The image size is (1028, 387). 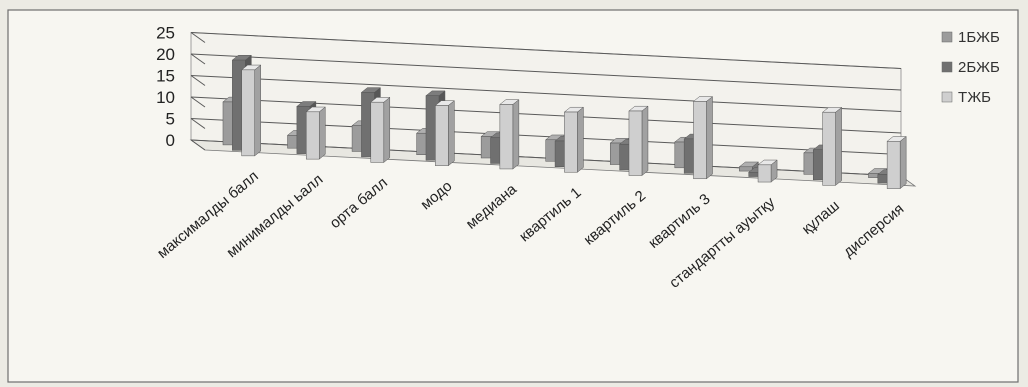 I want to click on y-tick-label: 15, so click(x=165, y=76).